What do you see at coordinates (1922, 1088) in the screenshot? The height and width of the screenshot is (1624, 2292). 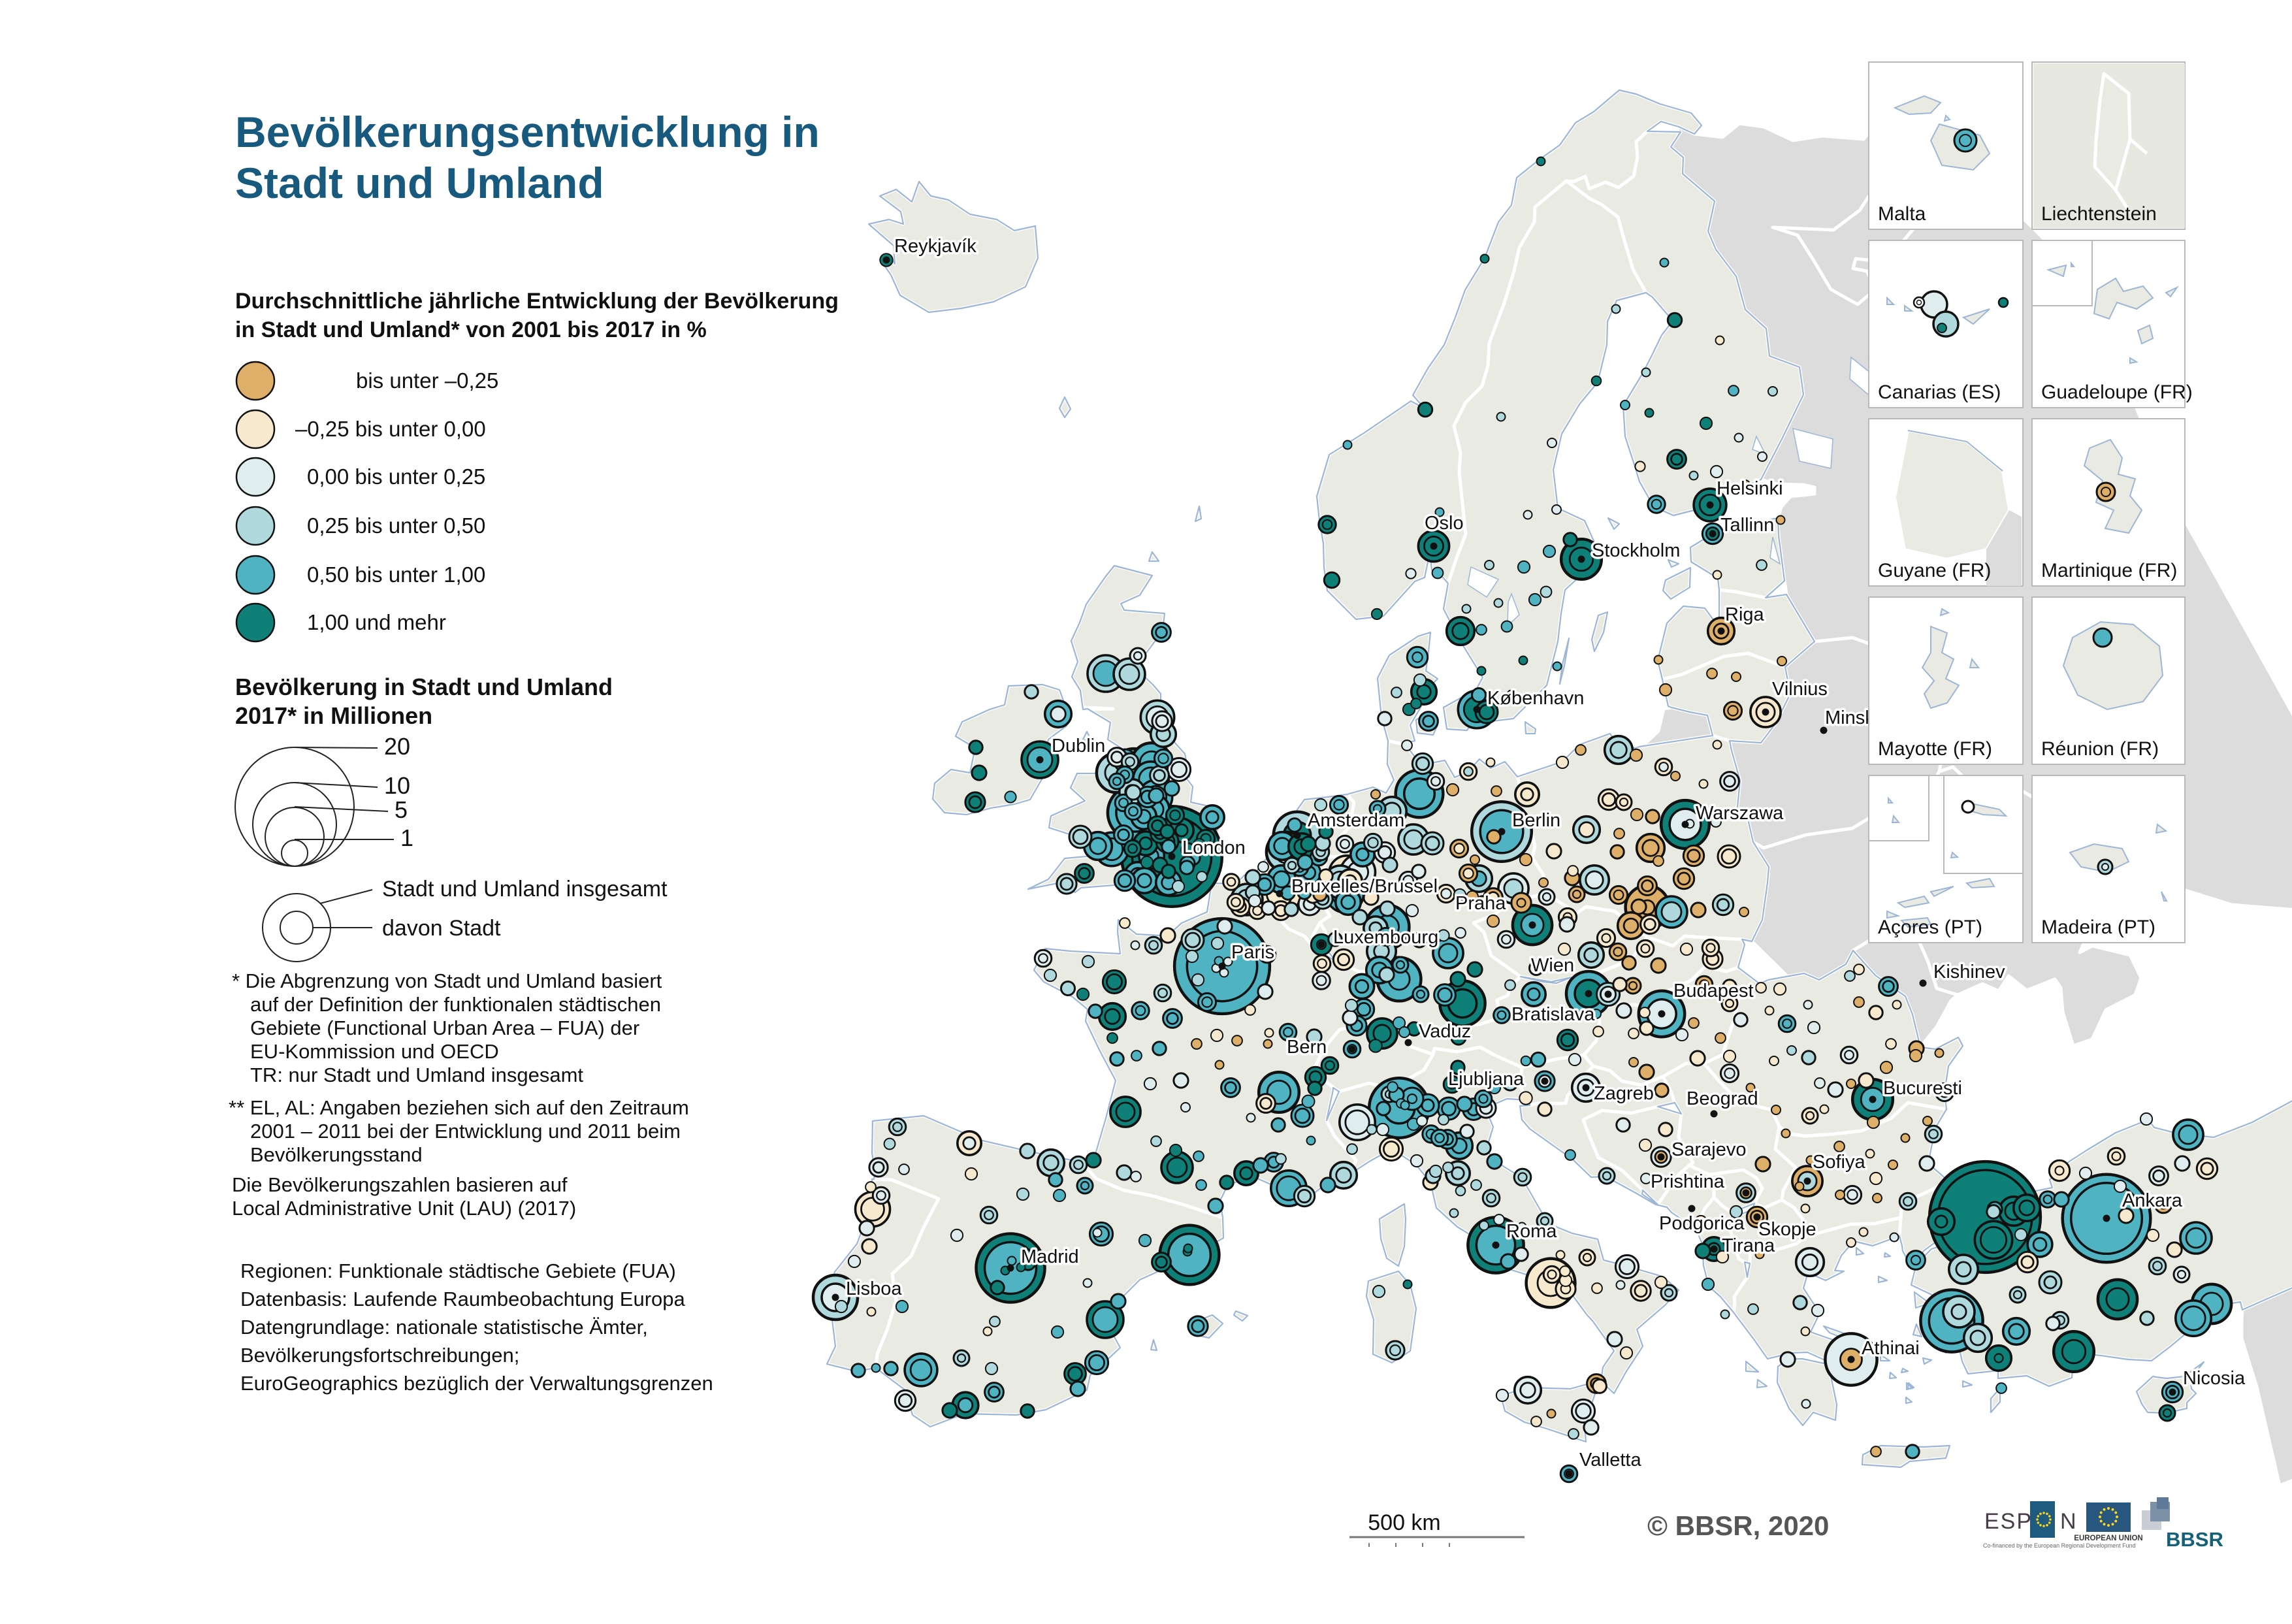 I see `svg-text: Bucuresti` at bounding box center [1922, 1088].